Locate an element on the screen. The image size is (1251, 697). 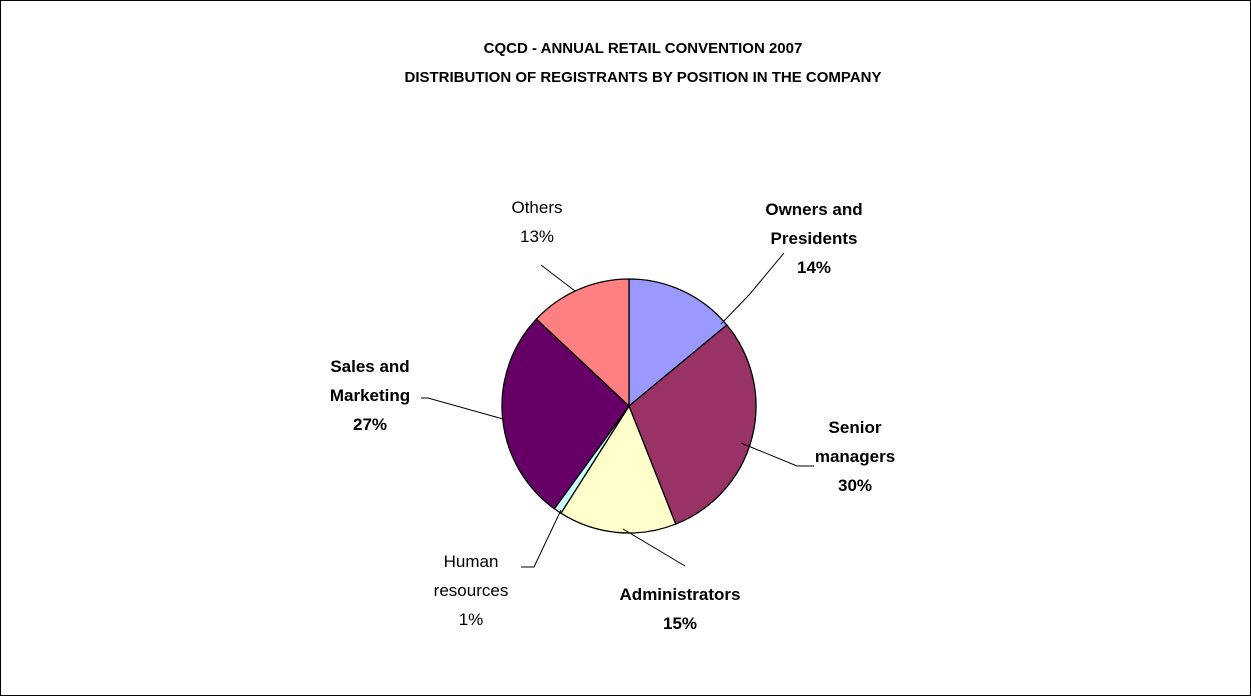
slice-label-sales-and-marketing: Sales and Marketing 27% is located at coordinates (370, 395).